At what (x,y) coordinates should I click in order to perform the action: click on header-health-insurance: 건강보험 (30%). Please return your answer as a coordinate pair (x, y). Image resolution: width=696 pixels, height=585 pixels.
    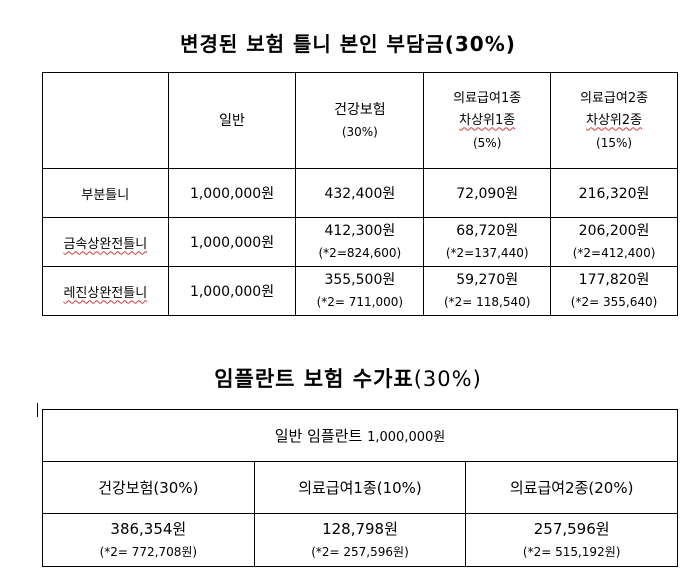
    Looking at the image, I should click on (360, 120).